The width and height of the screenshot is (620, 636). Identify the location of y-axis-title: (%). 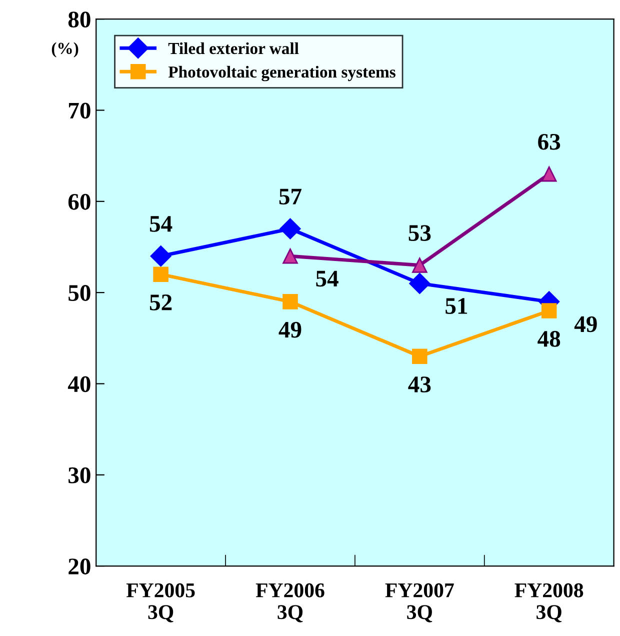
(65, 50).